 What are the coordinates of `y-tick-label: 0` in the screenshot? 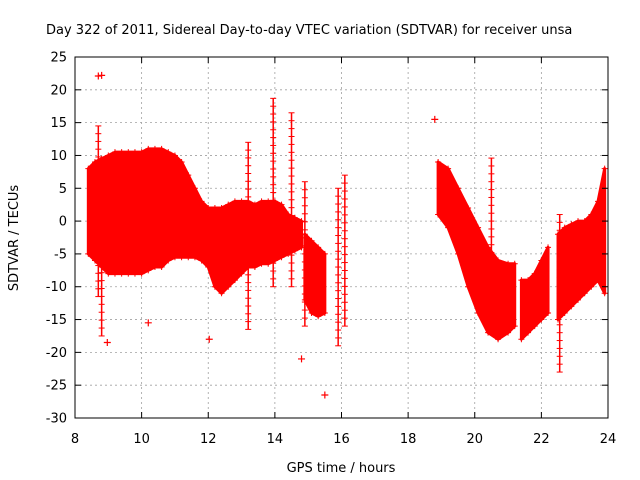 It's located at (63, 222).